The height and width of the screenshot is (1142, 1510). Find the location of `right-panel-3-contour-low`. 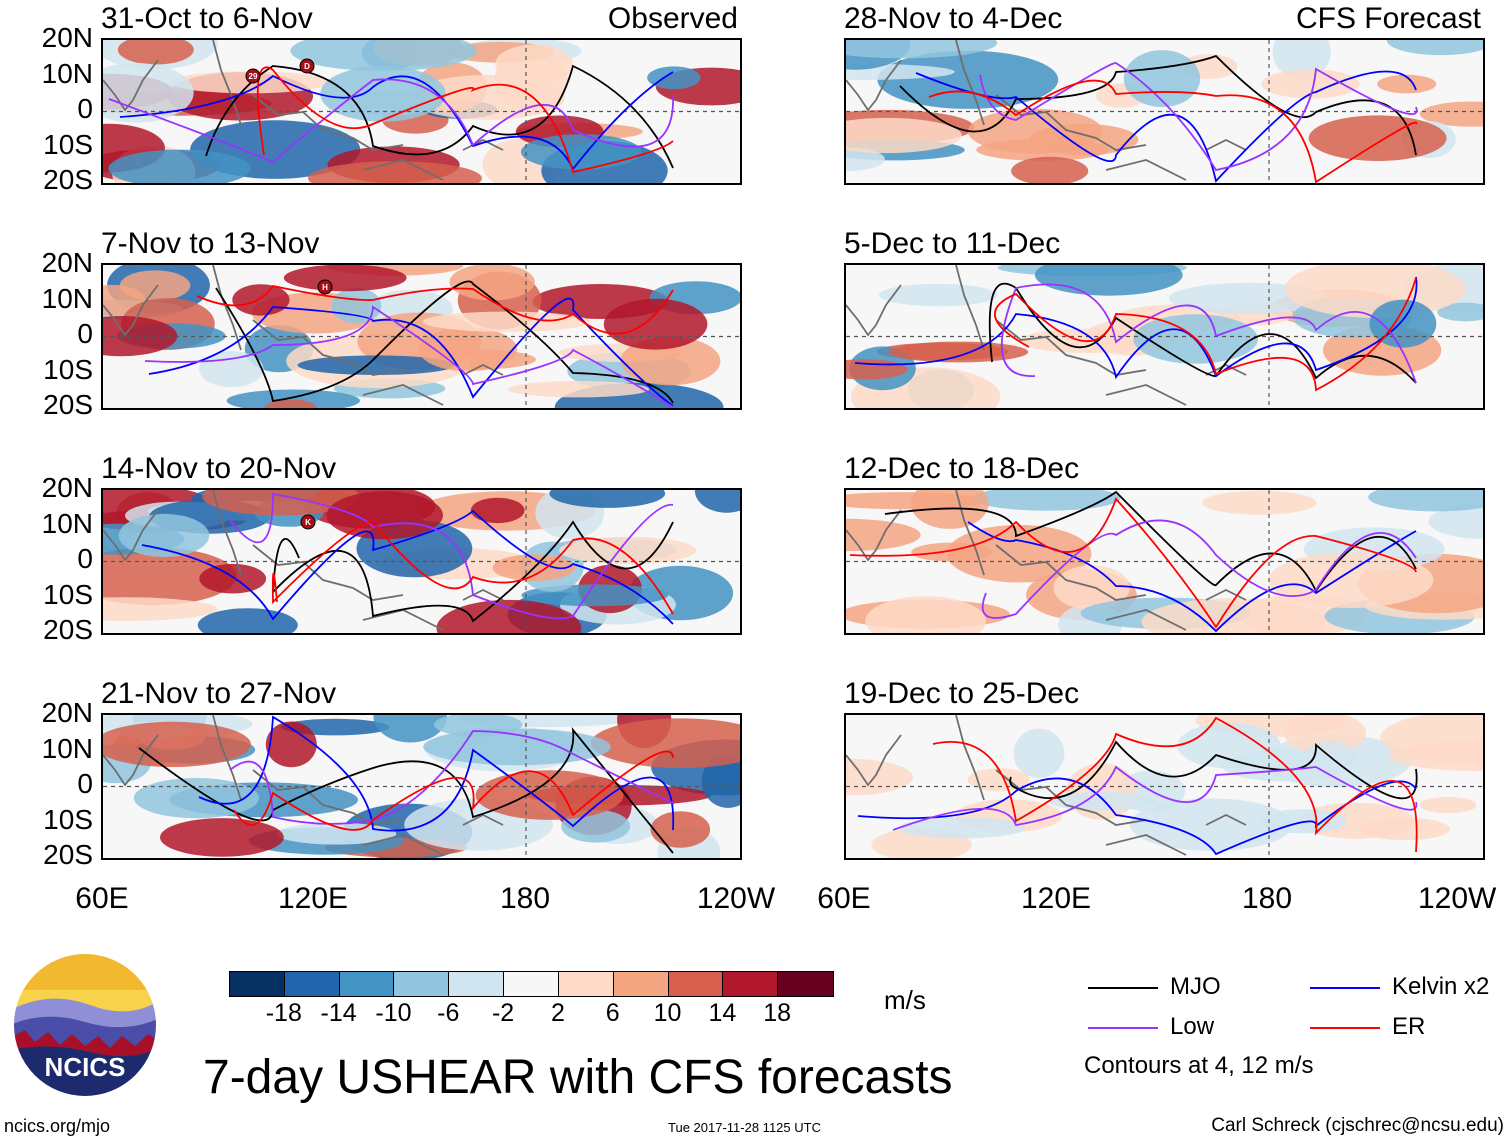

right-panel-3-contour-low is located at coordinates (1199, 569).